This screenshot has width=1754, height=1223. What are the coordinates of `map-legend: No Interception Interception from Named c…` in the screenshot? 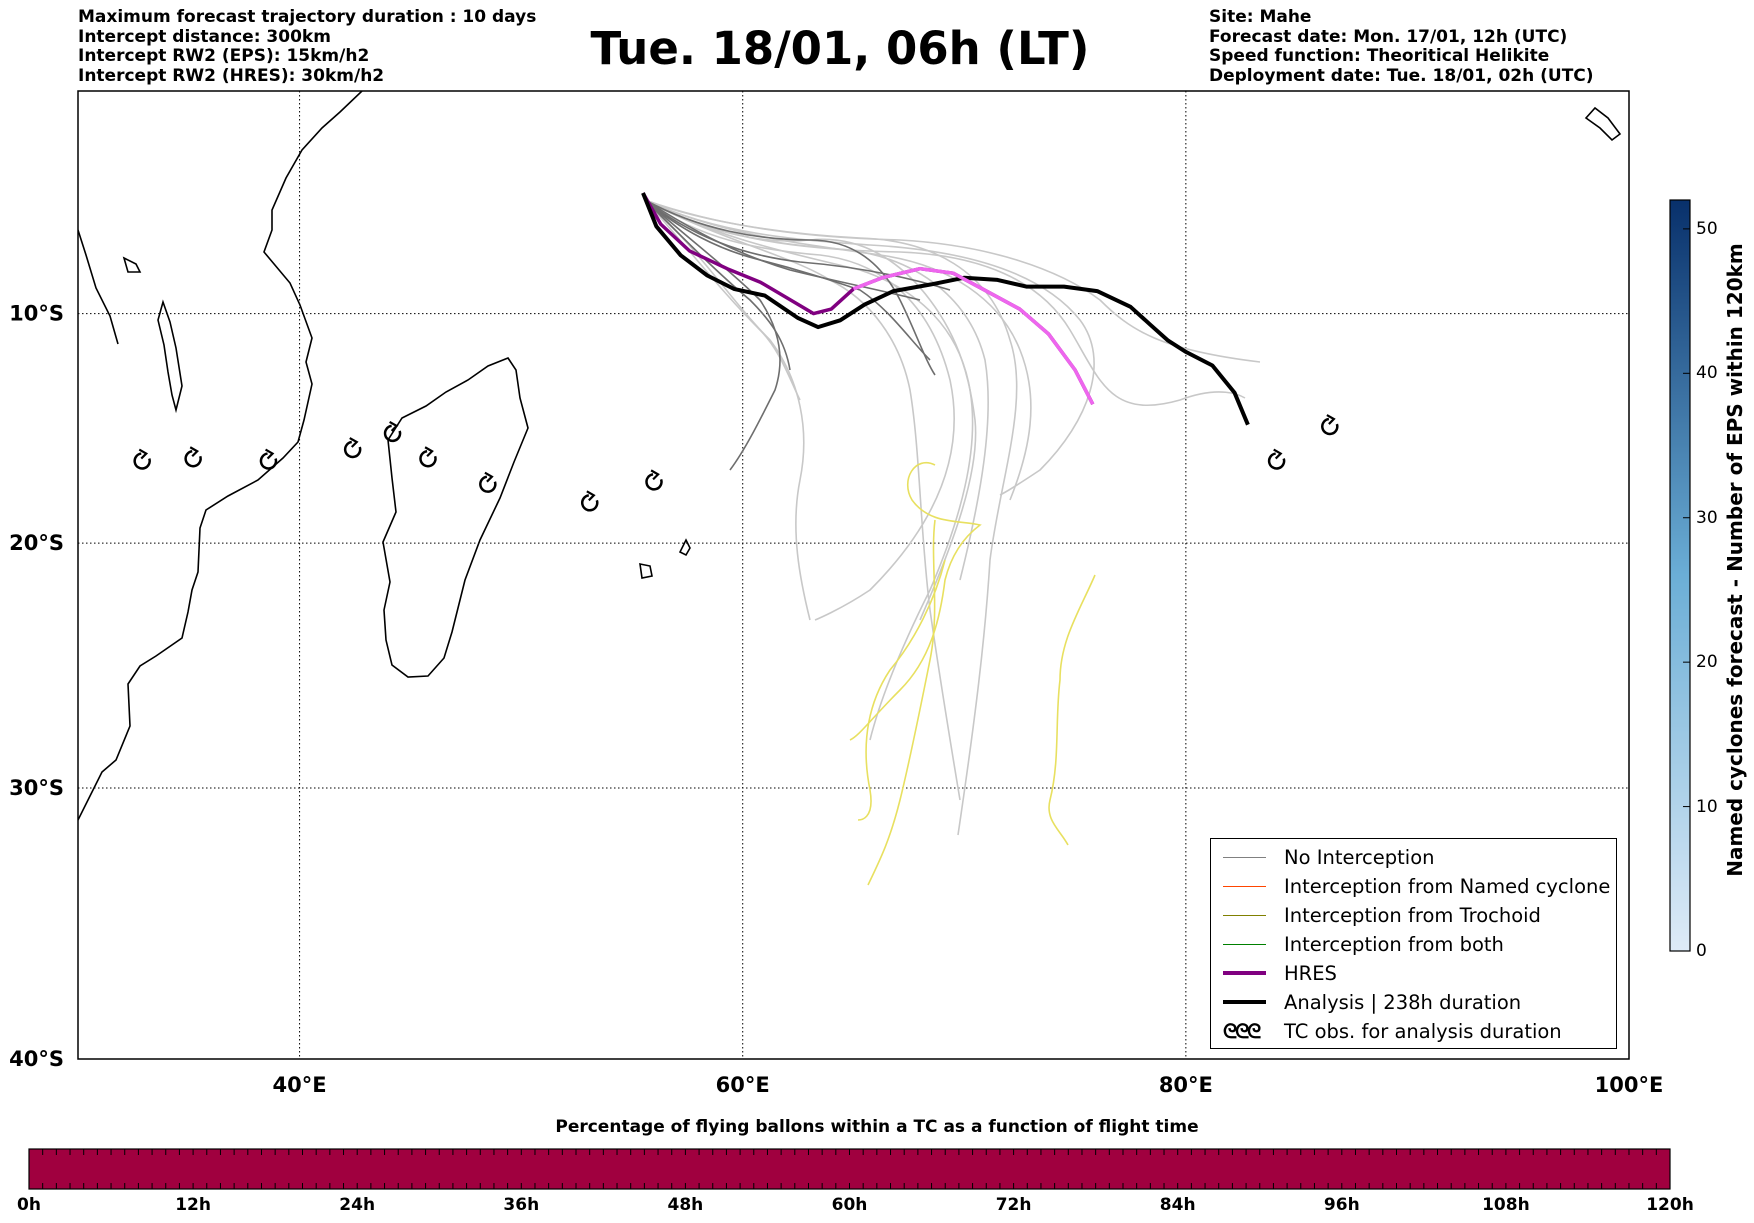 It's located at (1413, 943).